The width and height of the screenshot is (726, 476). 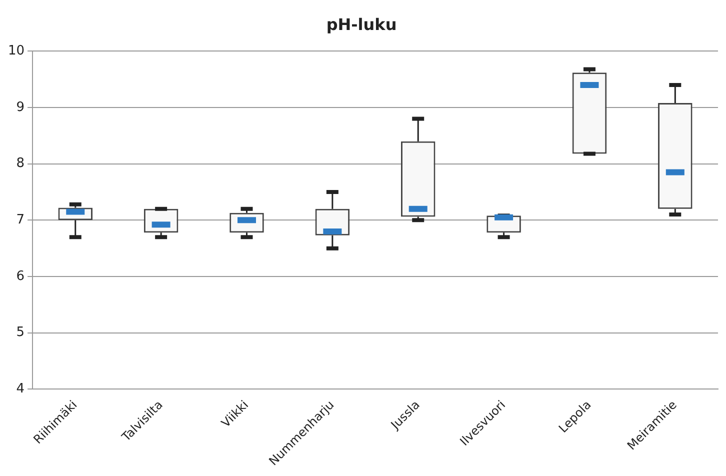 I want to click on y-tick-label: 8, so click(x=20, y=164).